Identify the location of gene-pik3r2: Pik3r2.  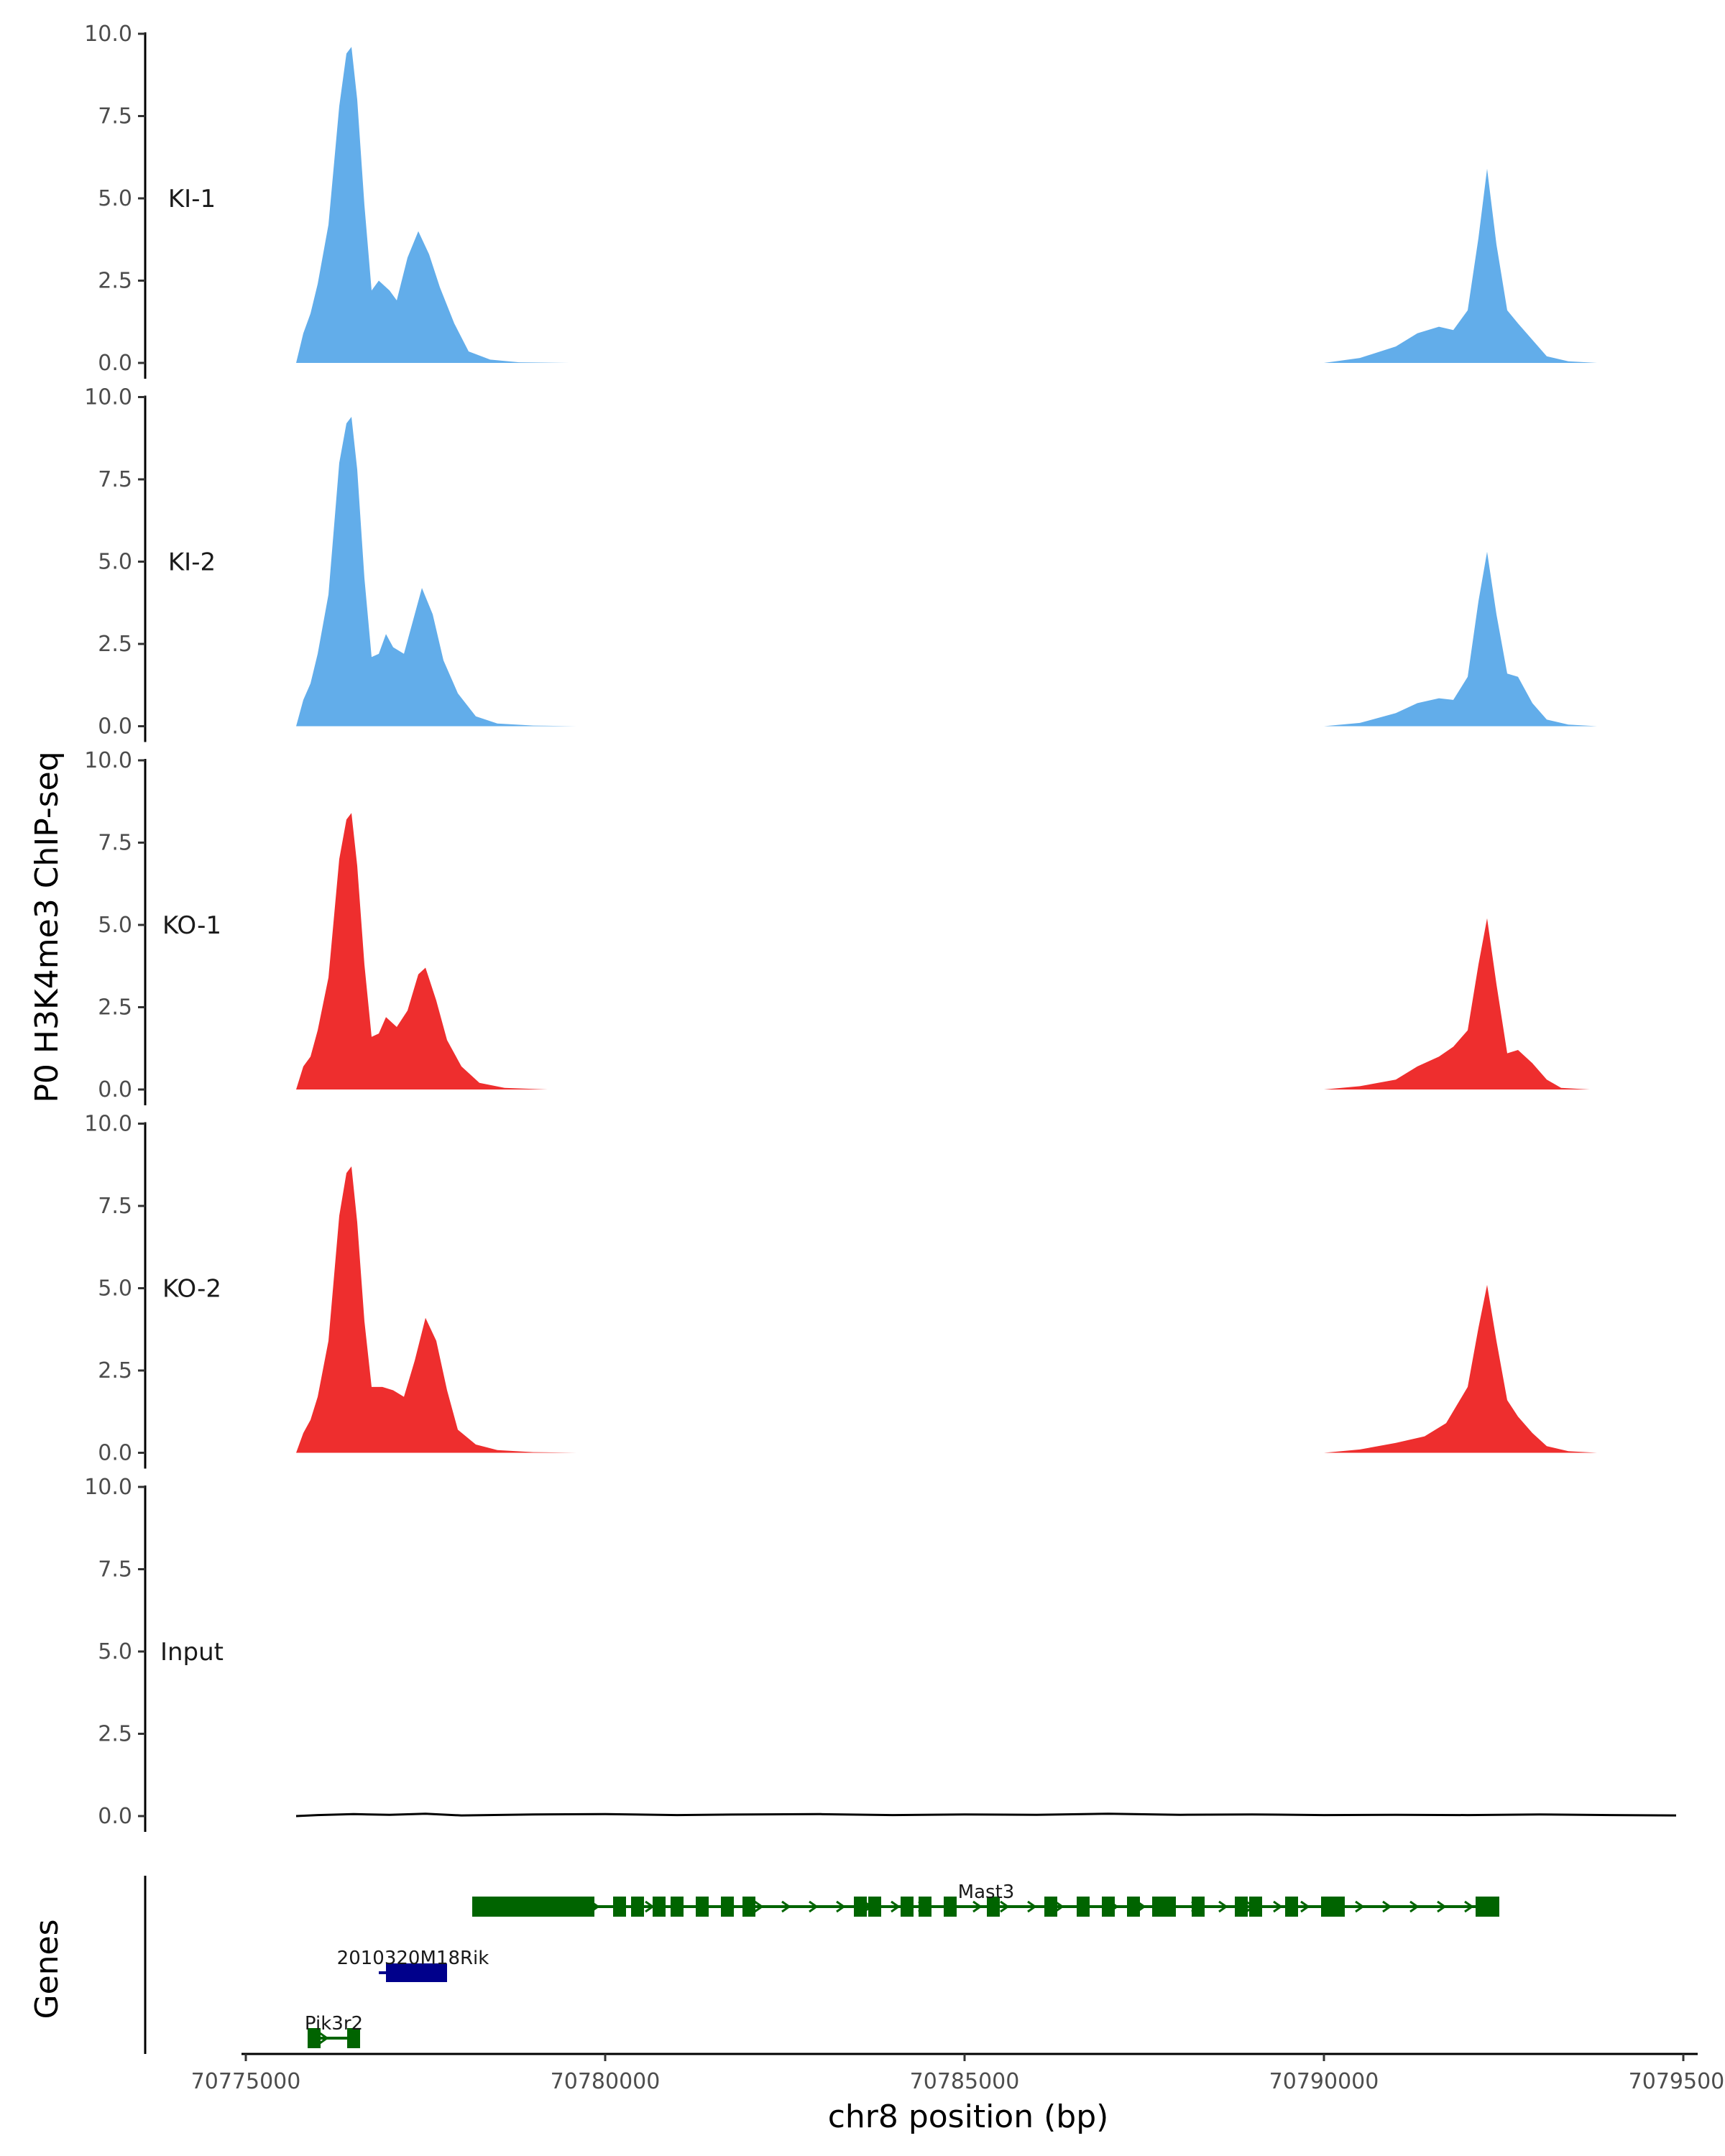
(334, 2031).